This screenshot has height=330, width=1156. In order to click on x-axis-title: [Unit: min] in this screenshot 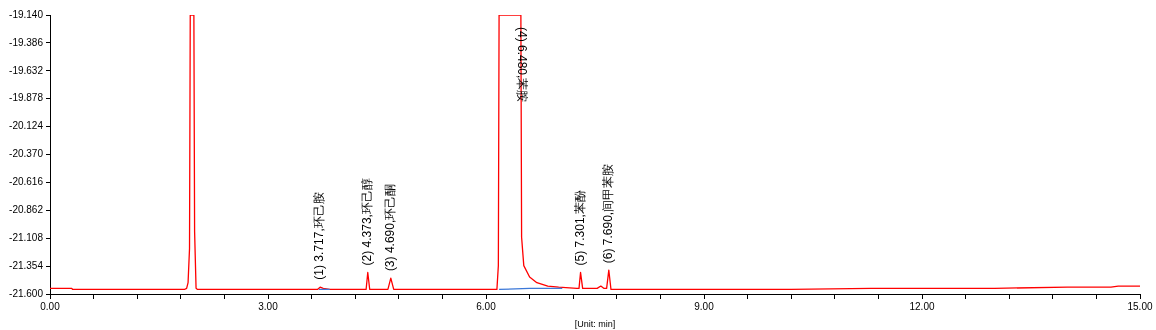, I will do `click(595, 324)`.